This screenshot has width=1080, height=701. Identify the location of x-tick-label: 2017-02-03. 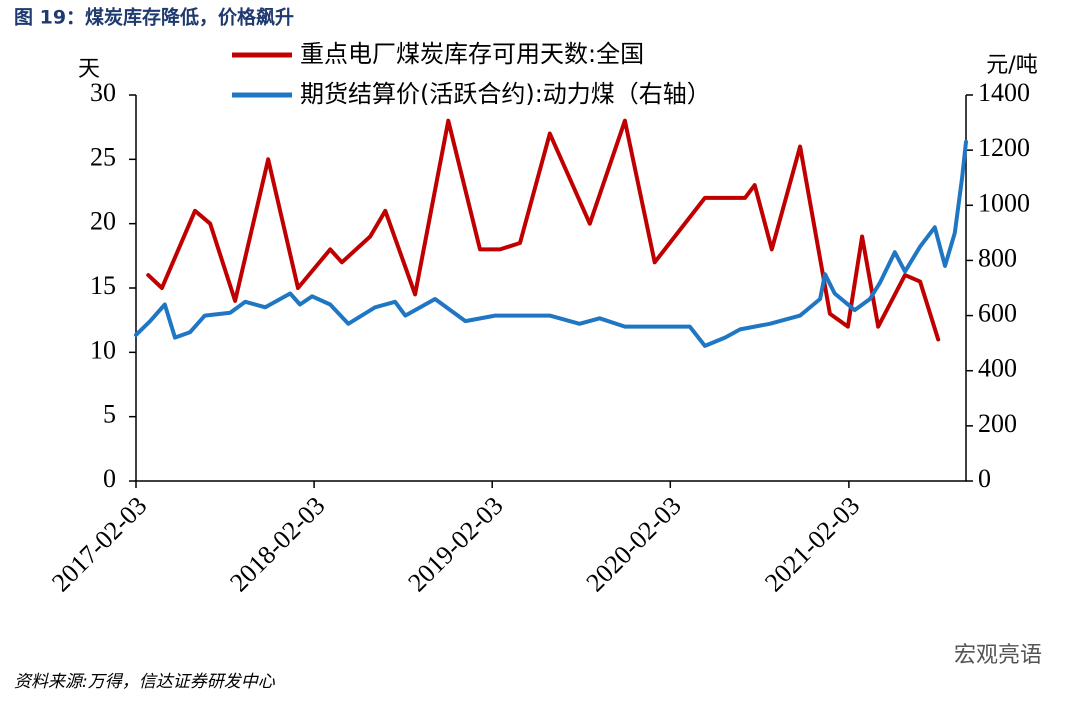
(99, 544).